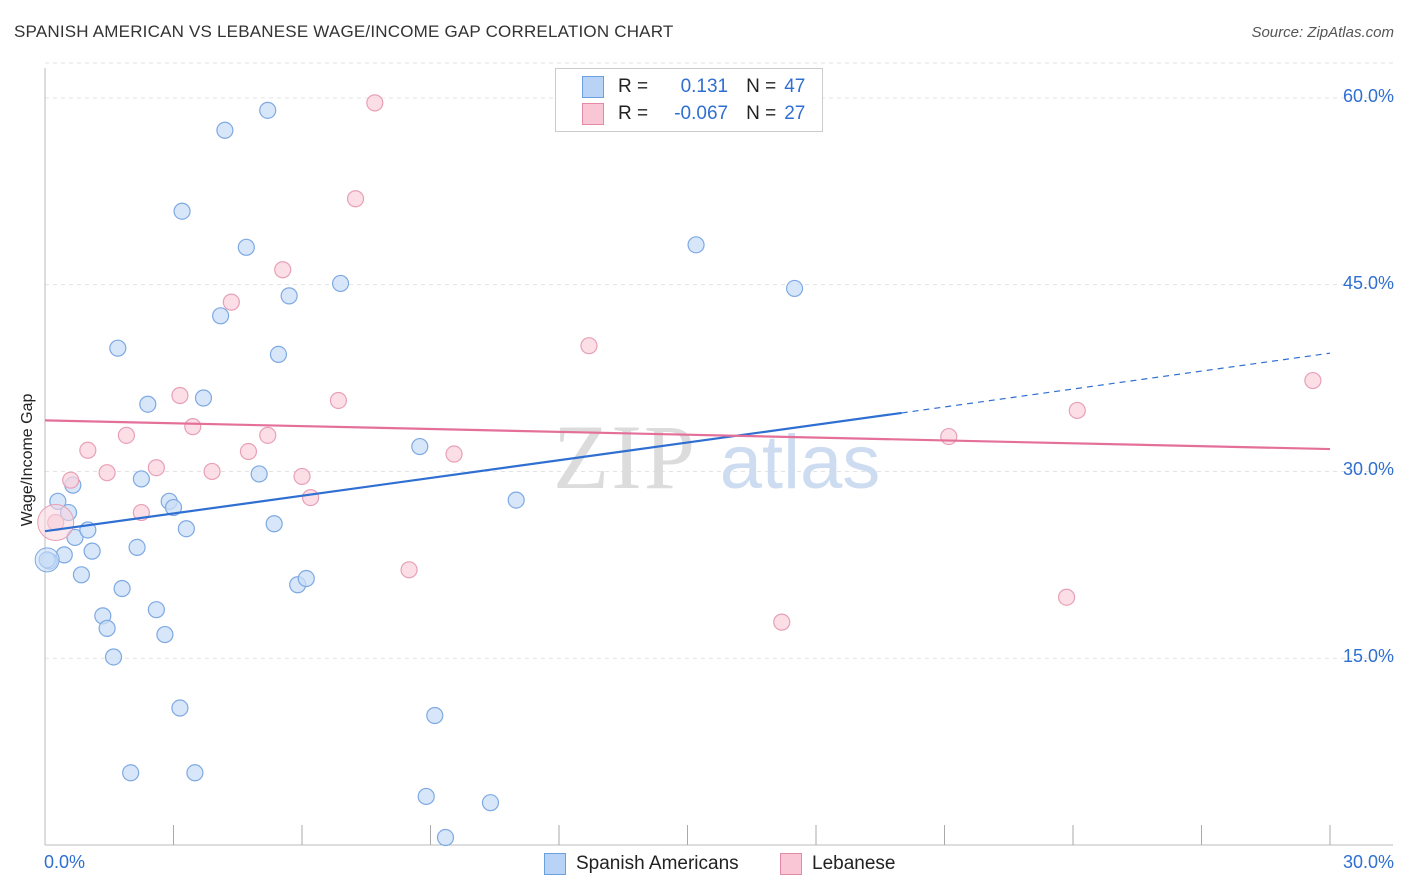 This screenshot has height=892, width=1406. Describe the element at coordinates (1368, 656) in the screenshot. I see `y-tick-label: 15.0%` at that location.